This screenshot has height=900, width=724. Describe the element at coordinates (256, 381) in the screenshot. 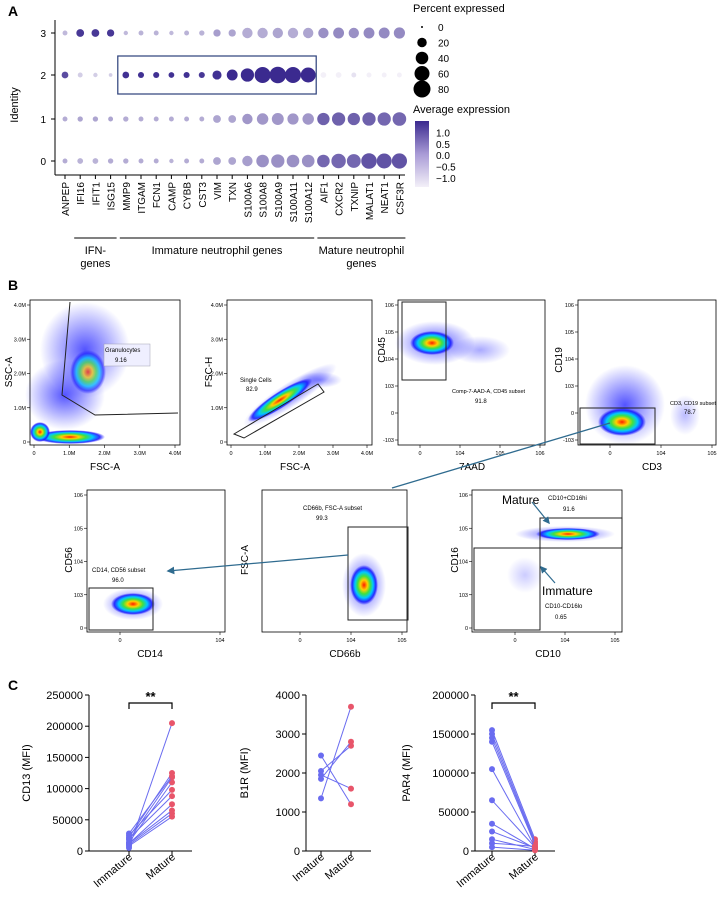

I see `gate-name-single: Single Cells` at that location.